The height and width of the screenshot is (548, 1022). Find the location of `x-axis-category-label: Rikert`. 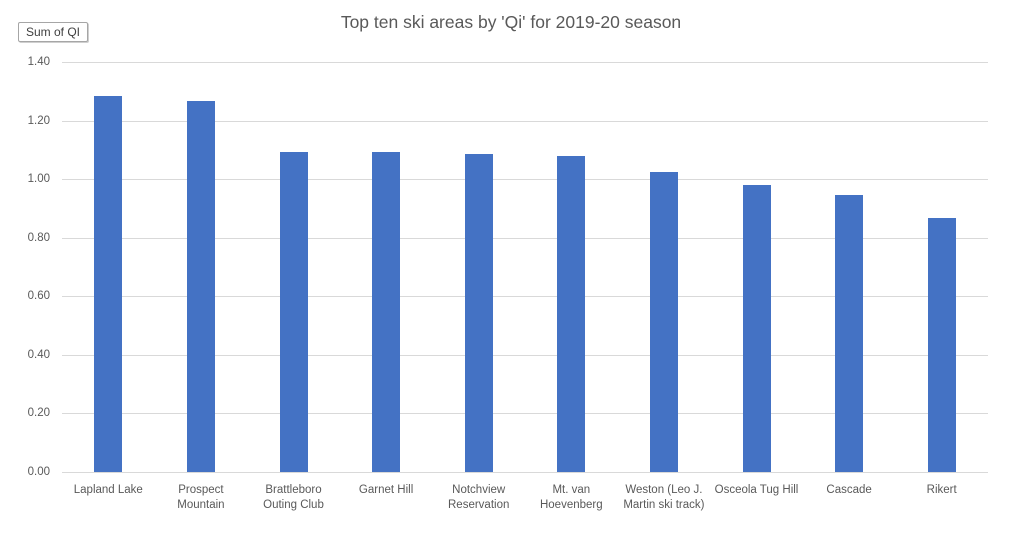

x-axis-category-label: Rikert is located at coordinates (941, 490).